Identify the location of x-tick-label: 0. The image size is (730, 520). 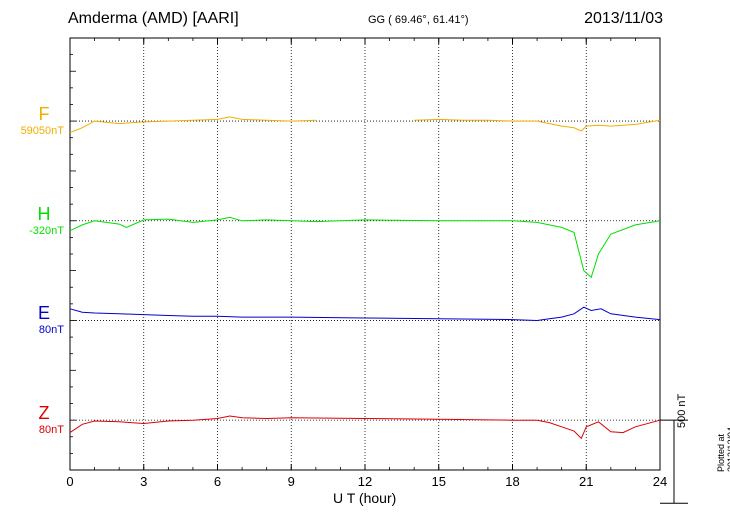
(69, 481).